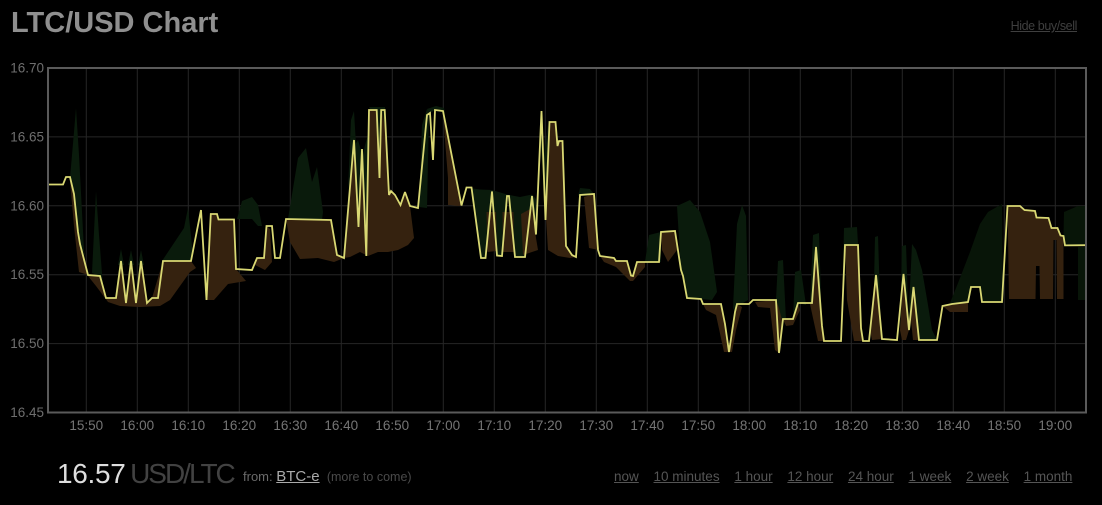 The width and height of the screenshot is (1102, 505). What do you see at coordinates (188, 425) in the screenshot?
I see `svg-text: 16:10` at bounding box center [188, 425].